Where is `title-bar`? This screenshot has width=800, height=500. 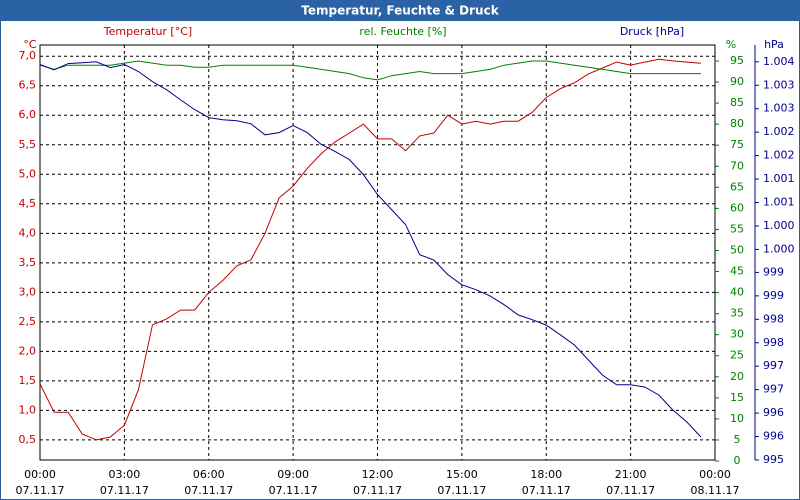 title-bar is located at coordinates (400, 10).